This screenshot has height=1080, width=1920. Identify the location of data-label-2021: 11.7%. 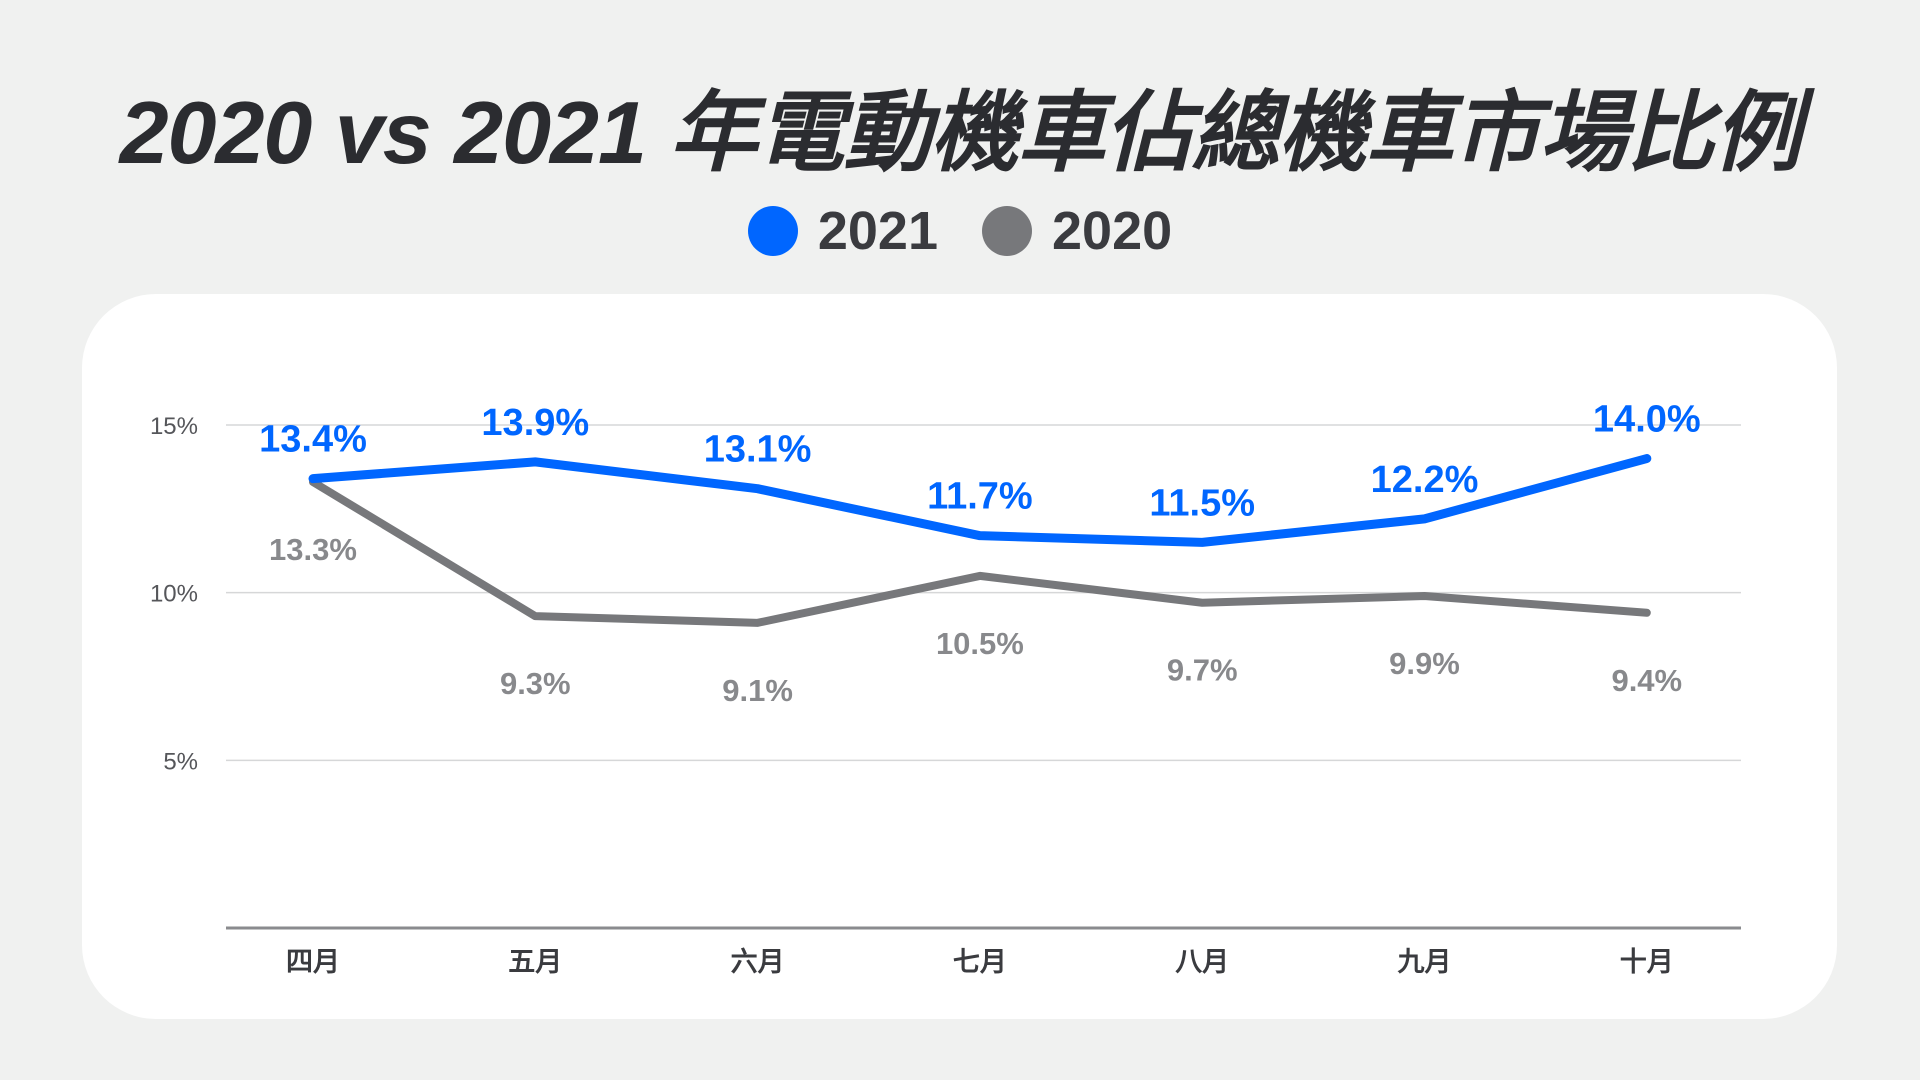
(980, 497).